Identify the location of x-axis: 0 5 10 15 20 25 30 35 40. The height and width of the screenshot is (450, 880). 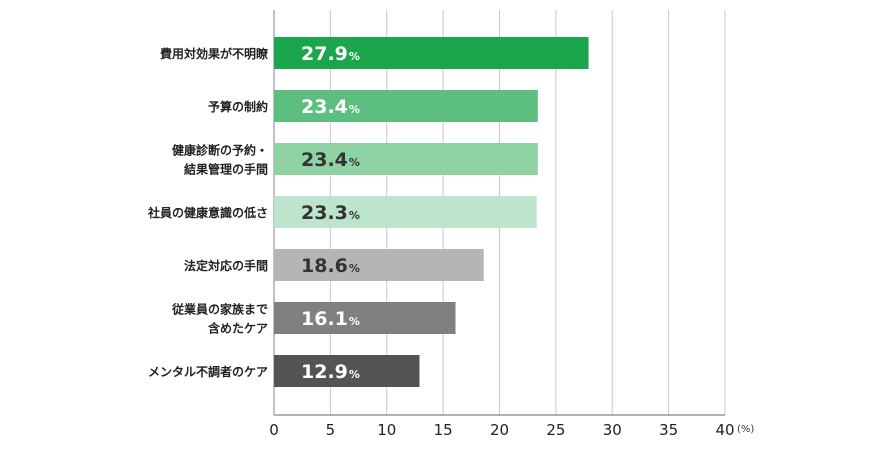
(502, 426).